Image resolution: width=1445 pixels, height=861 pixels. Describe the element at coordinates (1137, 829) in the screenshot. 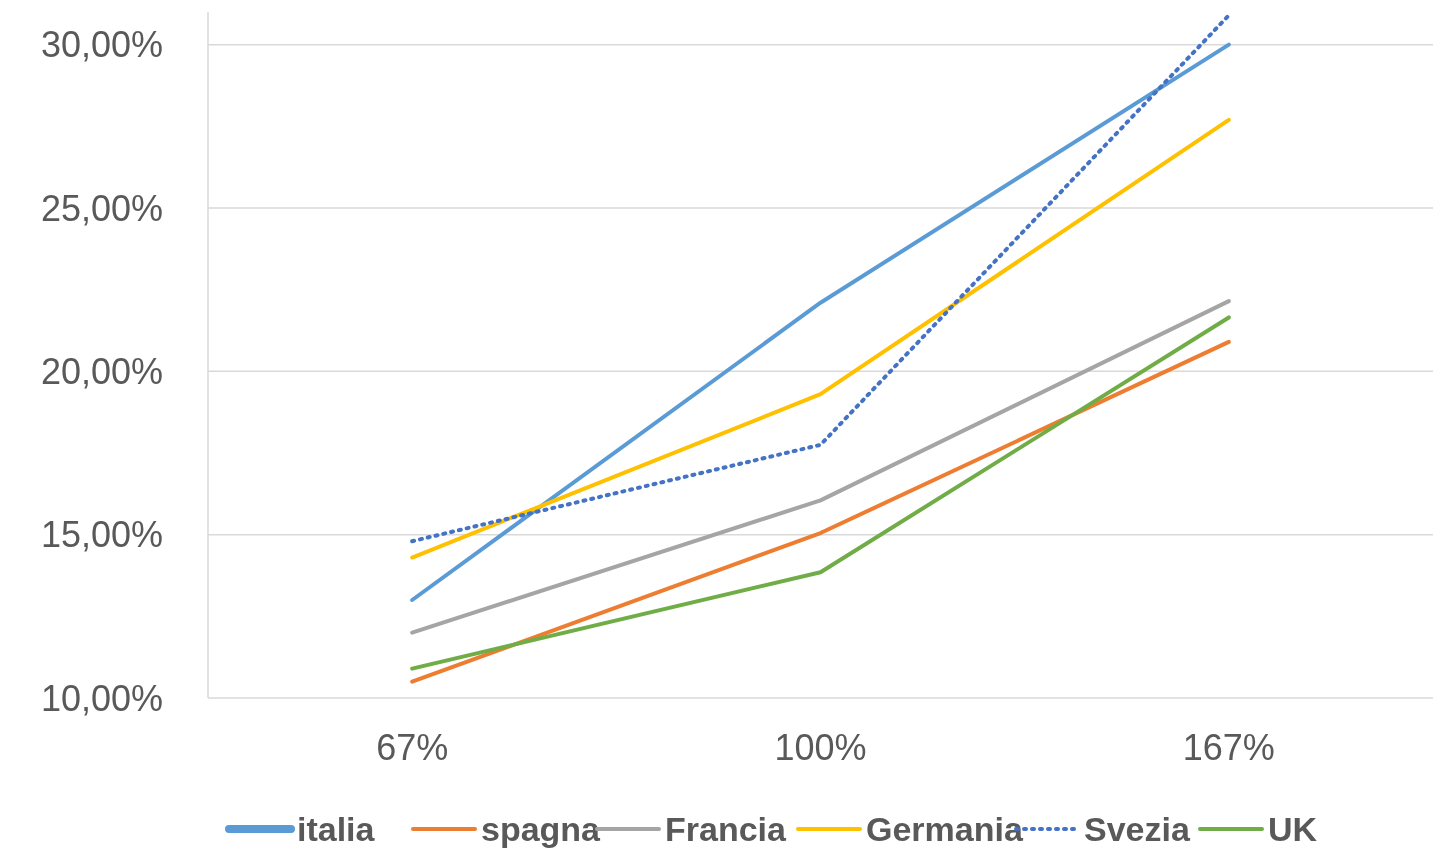

I see `legend-label: Svezia` at that location.